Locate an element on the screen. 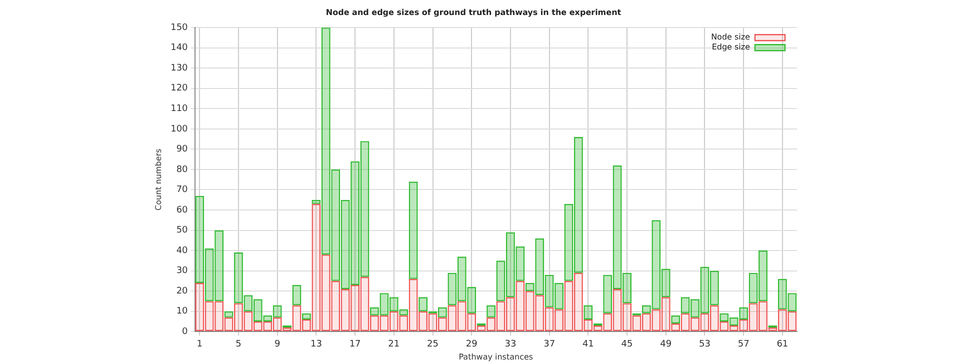 The height and width of the screenshot is (362, 957). y-tick-label: 70 is located at coordinates (182, 190).